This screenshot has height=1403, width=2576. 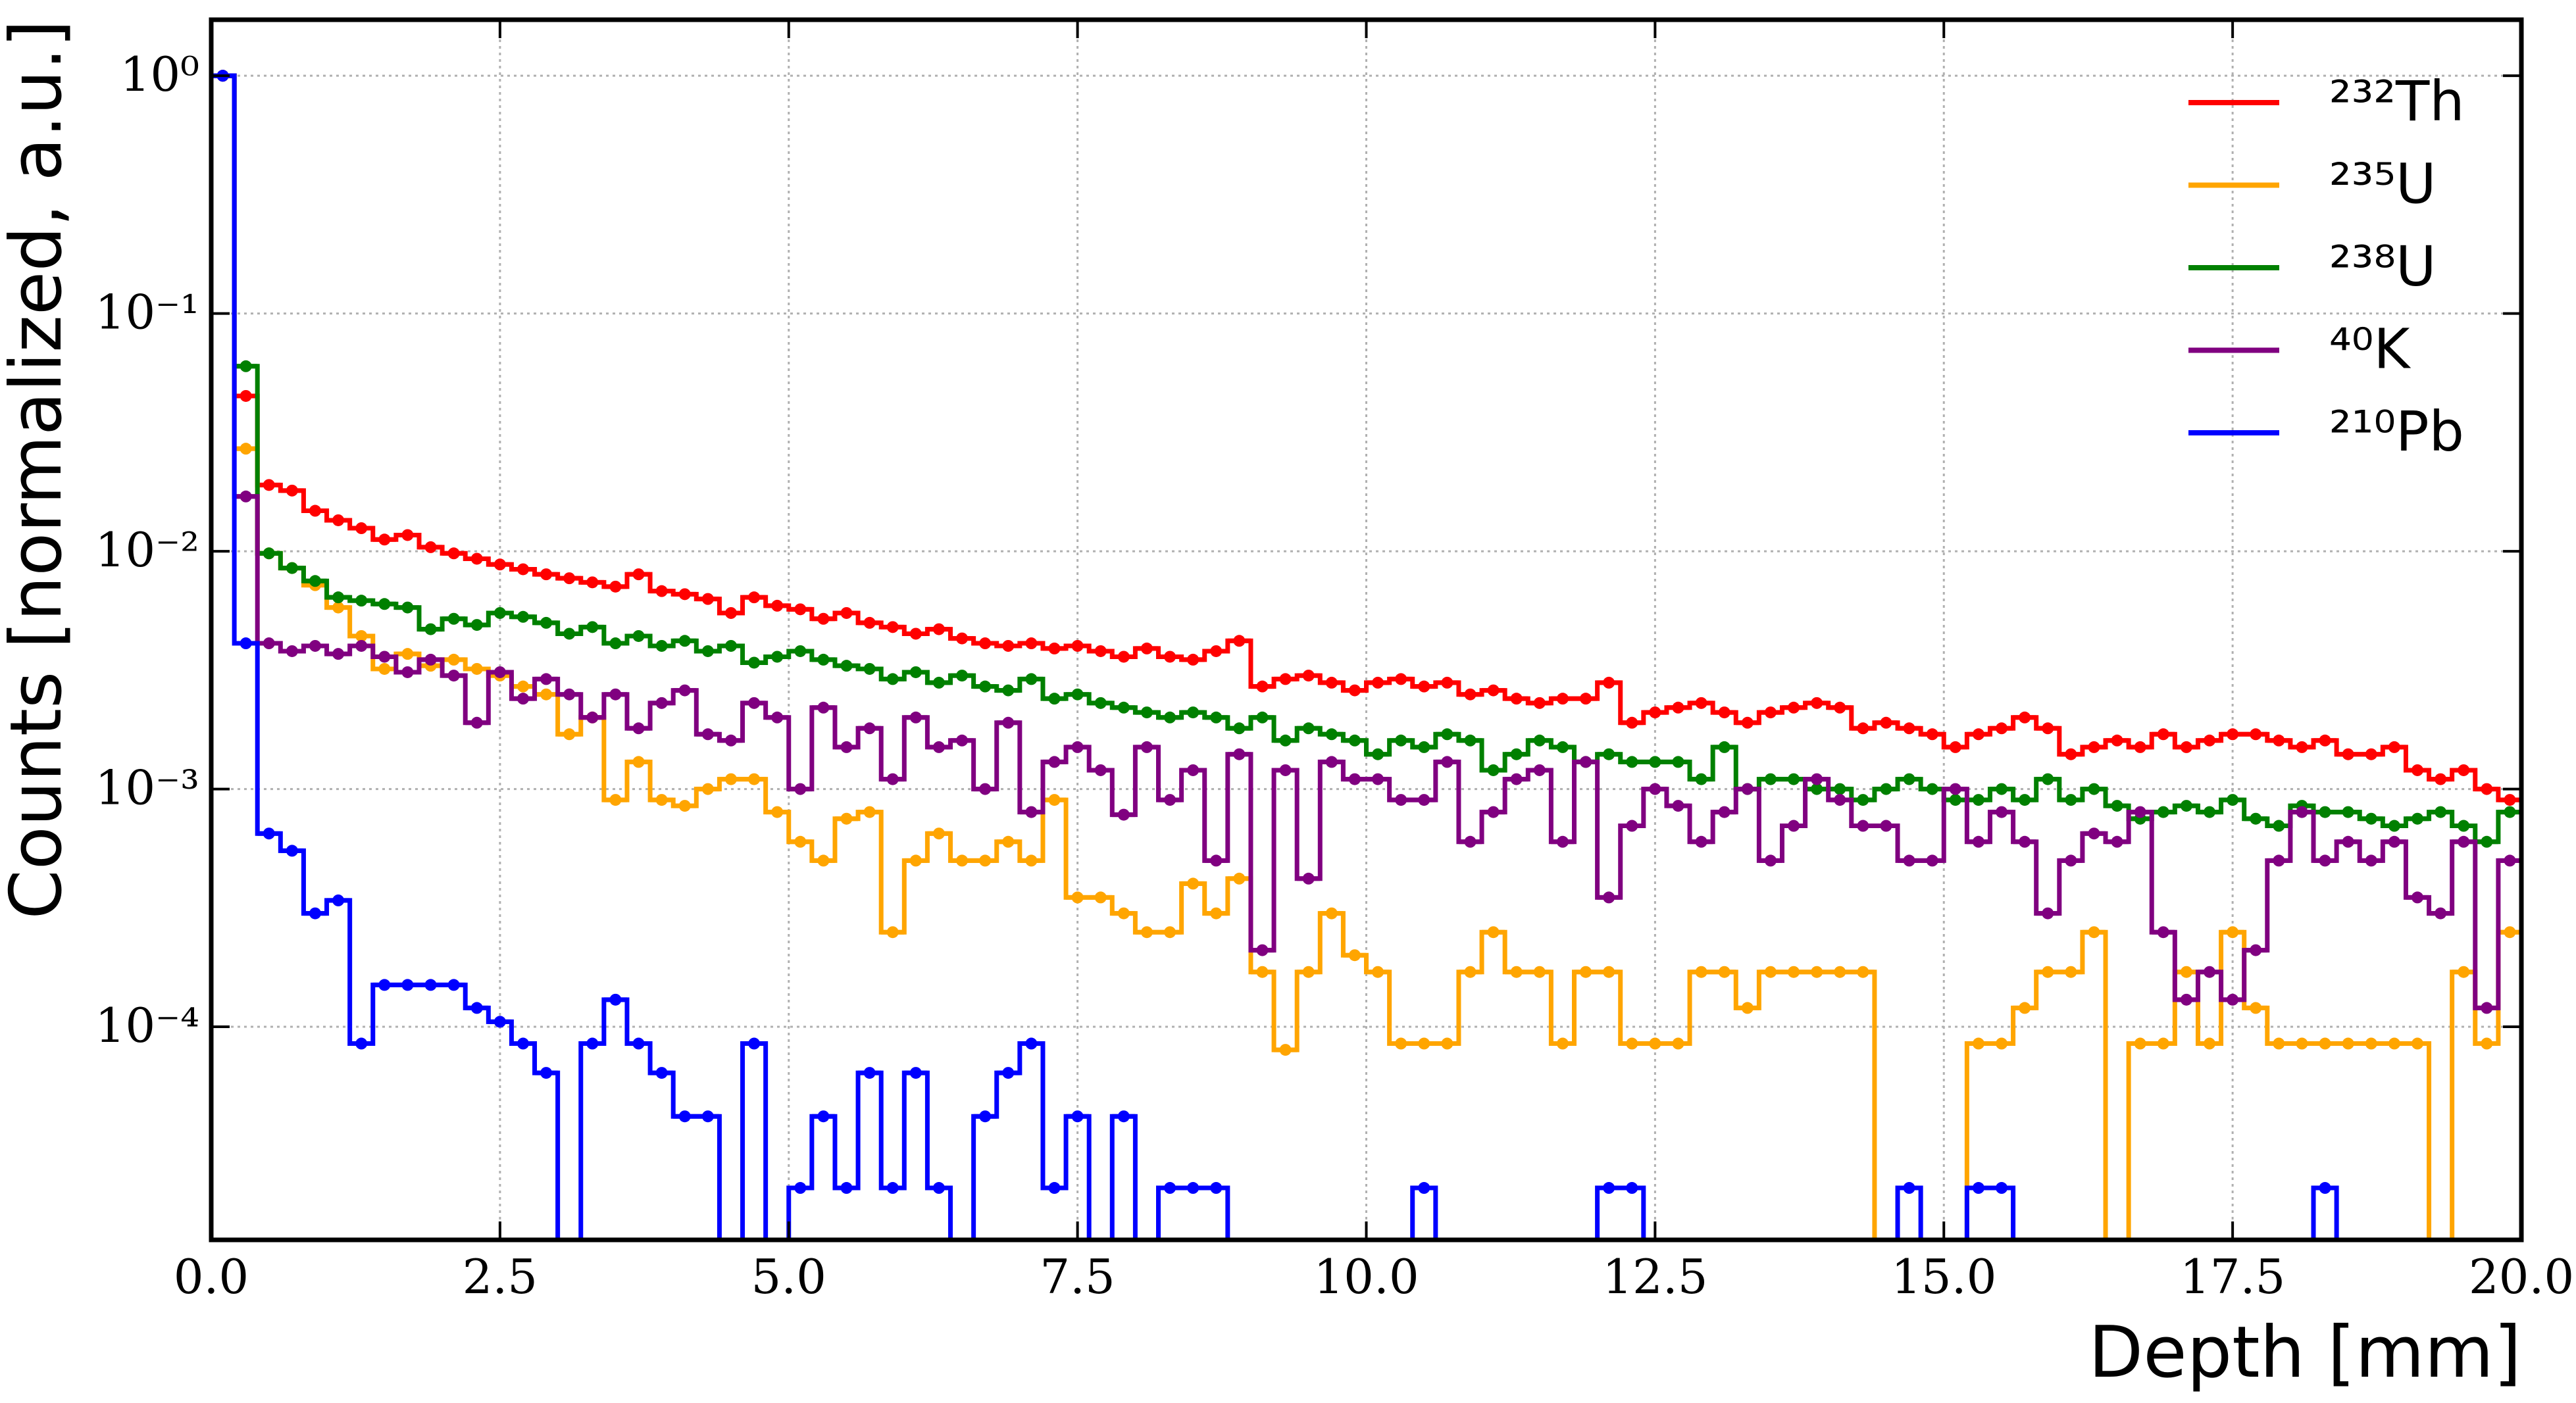 What do you see at coordinates (2383, 266) in the screenshot?
I see `legend-label: ²³⁸U` at bounding box center [2383, 266].